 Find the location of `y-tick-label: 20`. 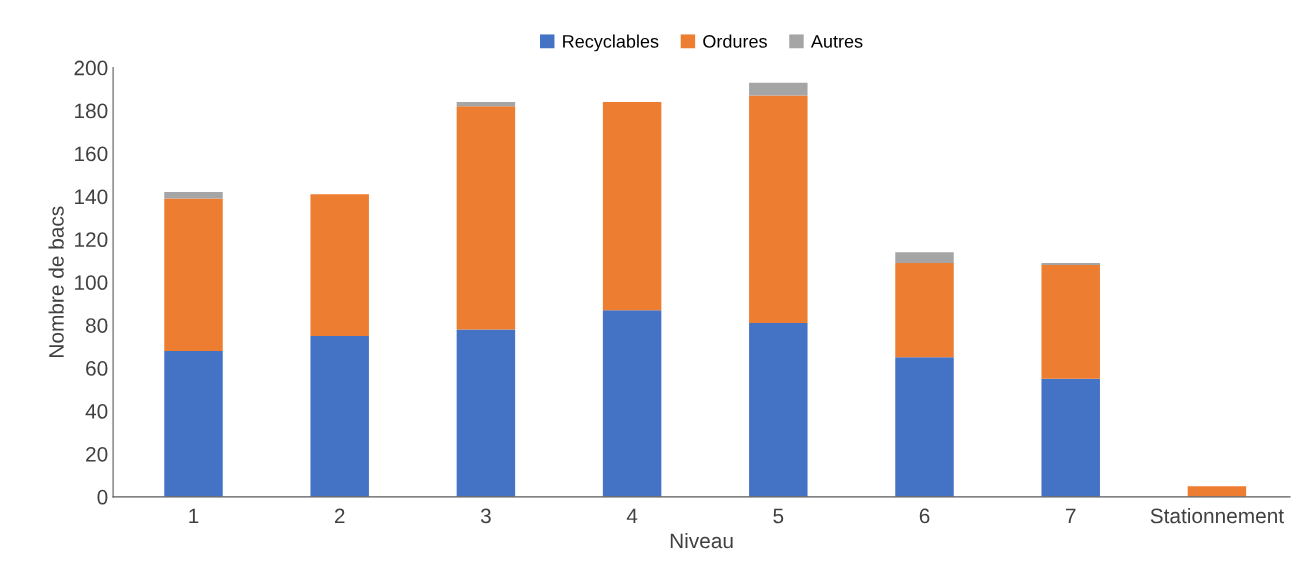

y-tick-label: 20 is located at coordinates (97, 454).